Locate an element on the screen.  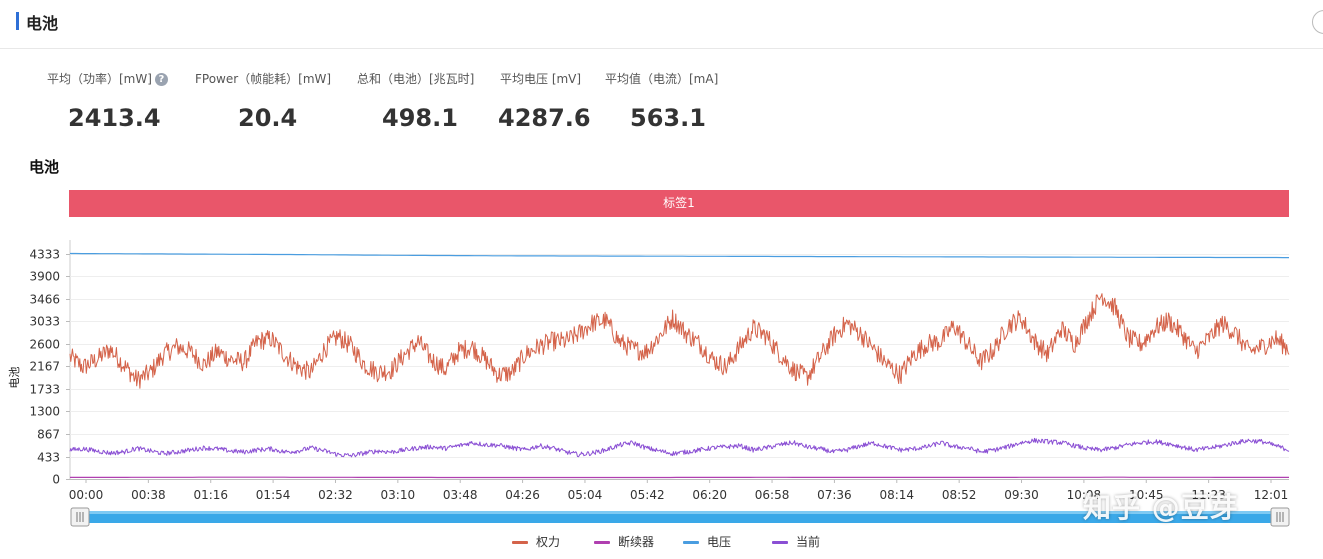
stat-total-battery: 总和（电池）[兆瓦时] 498.1 is located at coordinates (416, 101).